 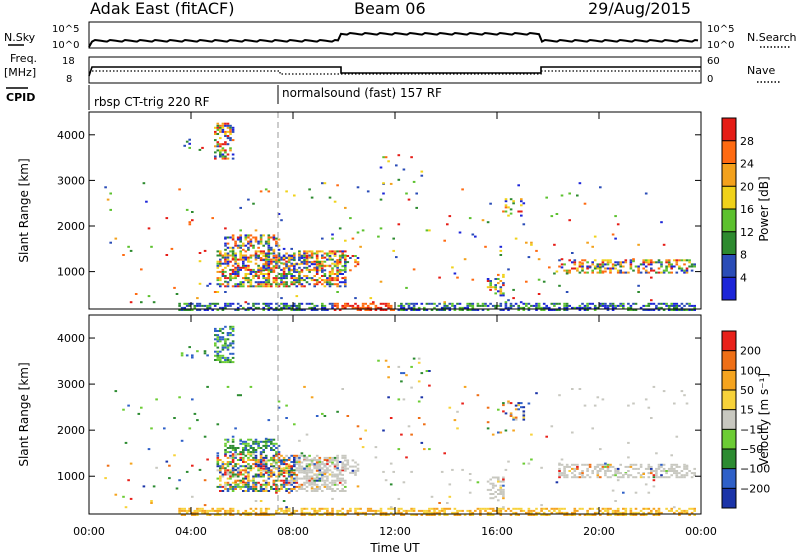 What do you see at coordinates (743, 277) in the screenshot?
I see `colorbar-tick-label: 4` at bounding box center [743, 277].